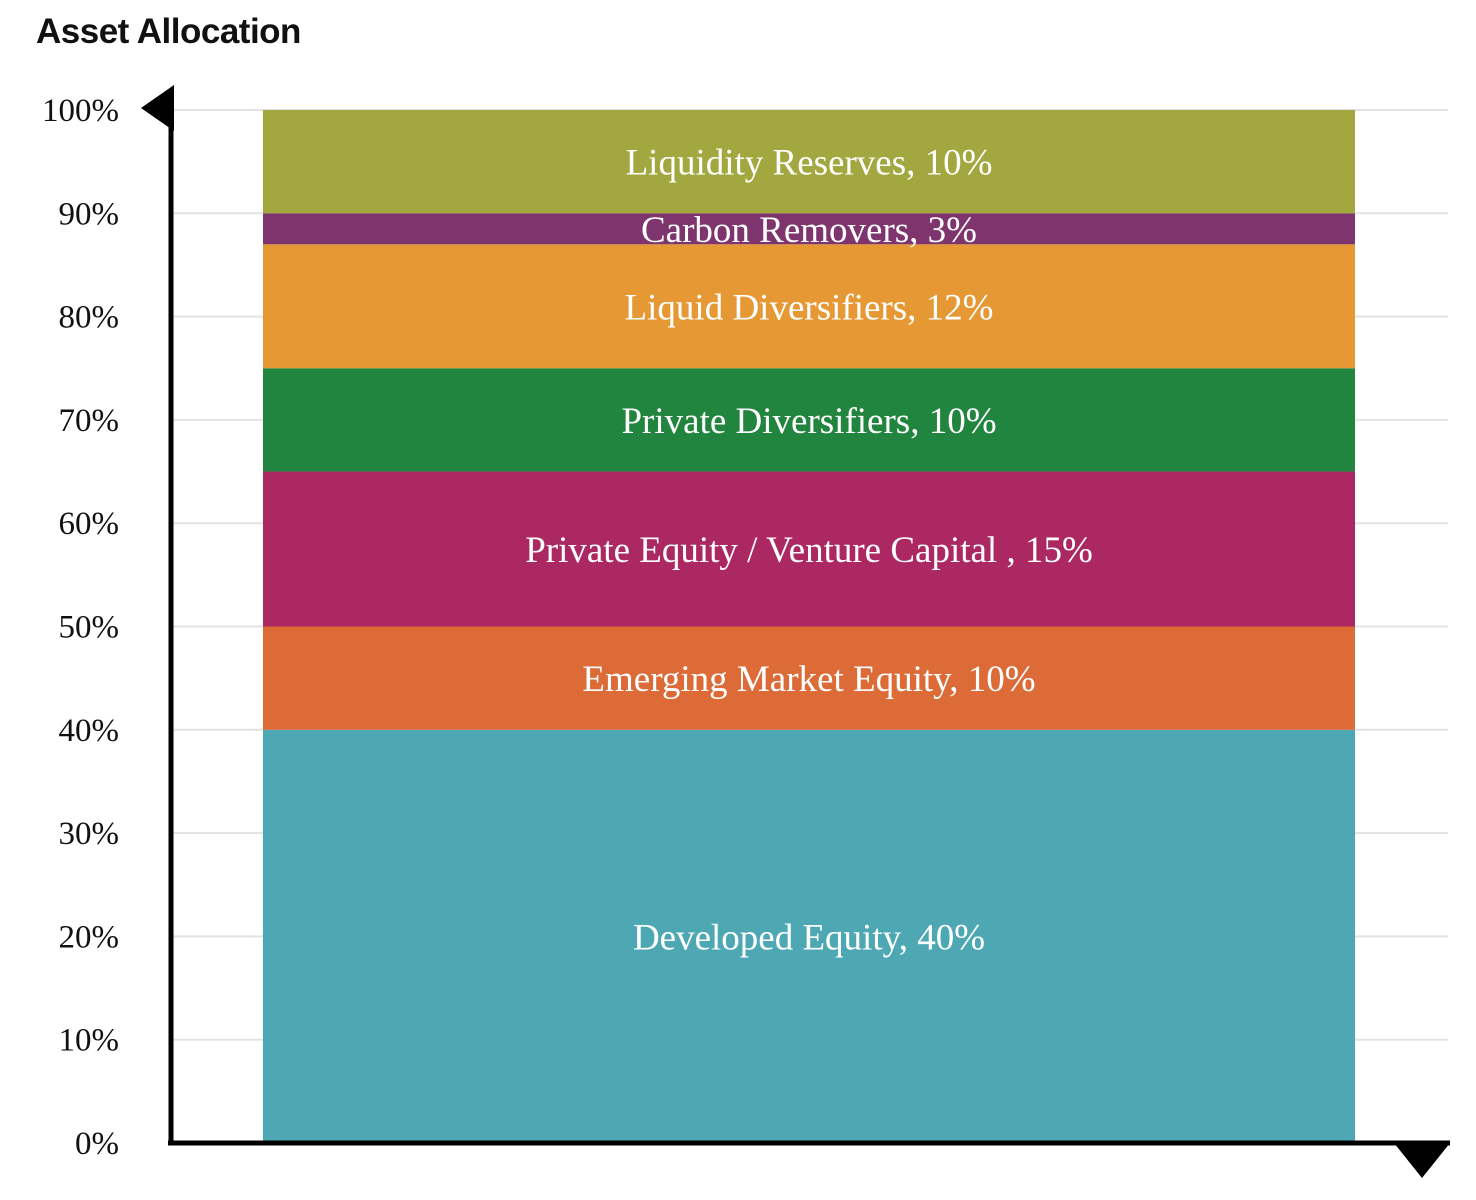 The width and height of the screenshot is (1476, 1200). Describe the element at coordinates (89, 731) in the screenshot. I see `y-tick-label: 40%` at that location.